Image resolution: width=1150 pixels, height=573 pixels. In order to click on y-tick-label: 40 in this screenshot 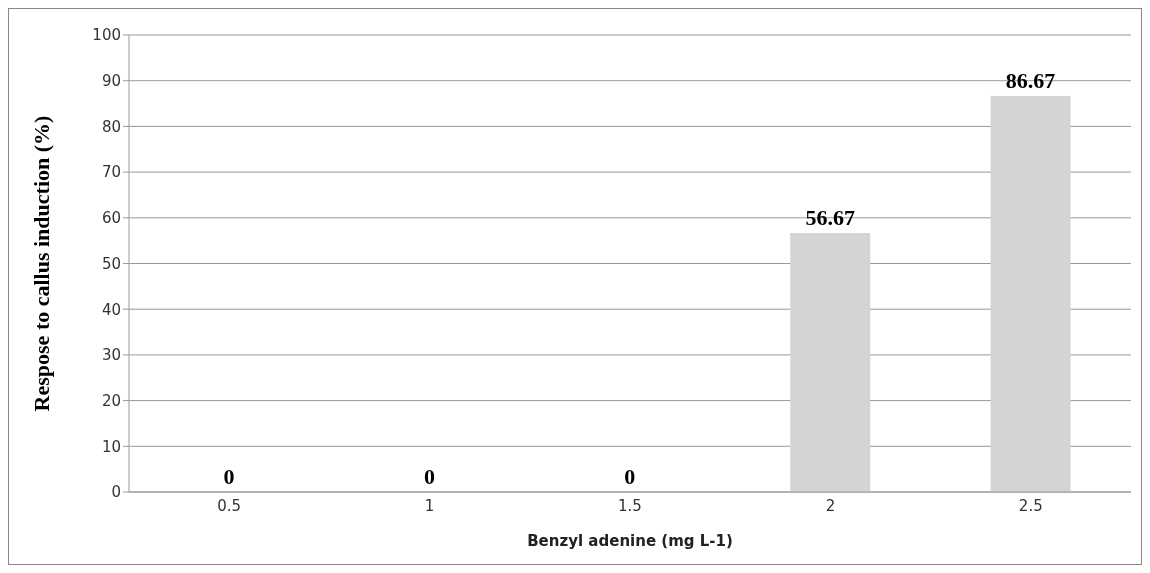, I will do `click(111, 309)`.